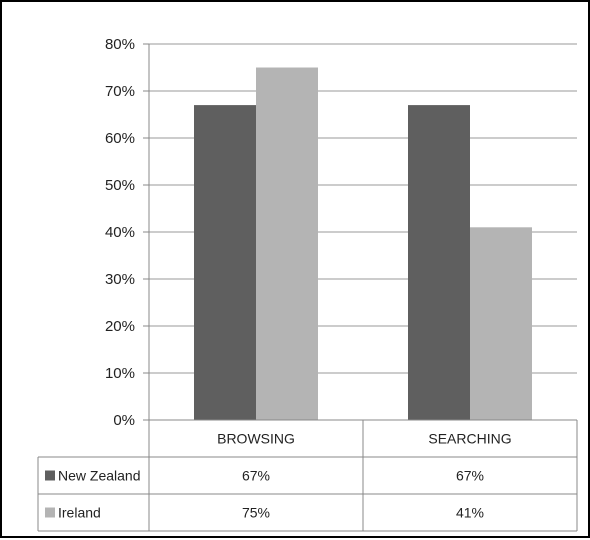 This screenshot has height=540, width=590. Describe the element at coordinates (120, 326) in the screenshot. I see `y-tick-label: 20%` at that location.